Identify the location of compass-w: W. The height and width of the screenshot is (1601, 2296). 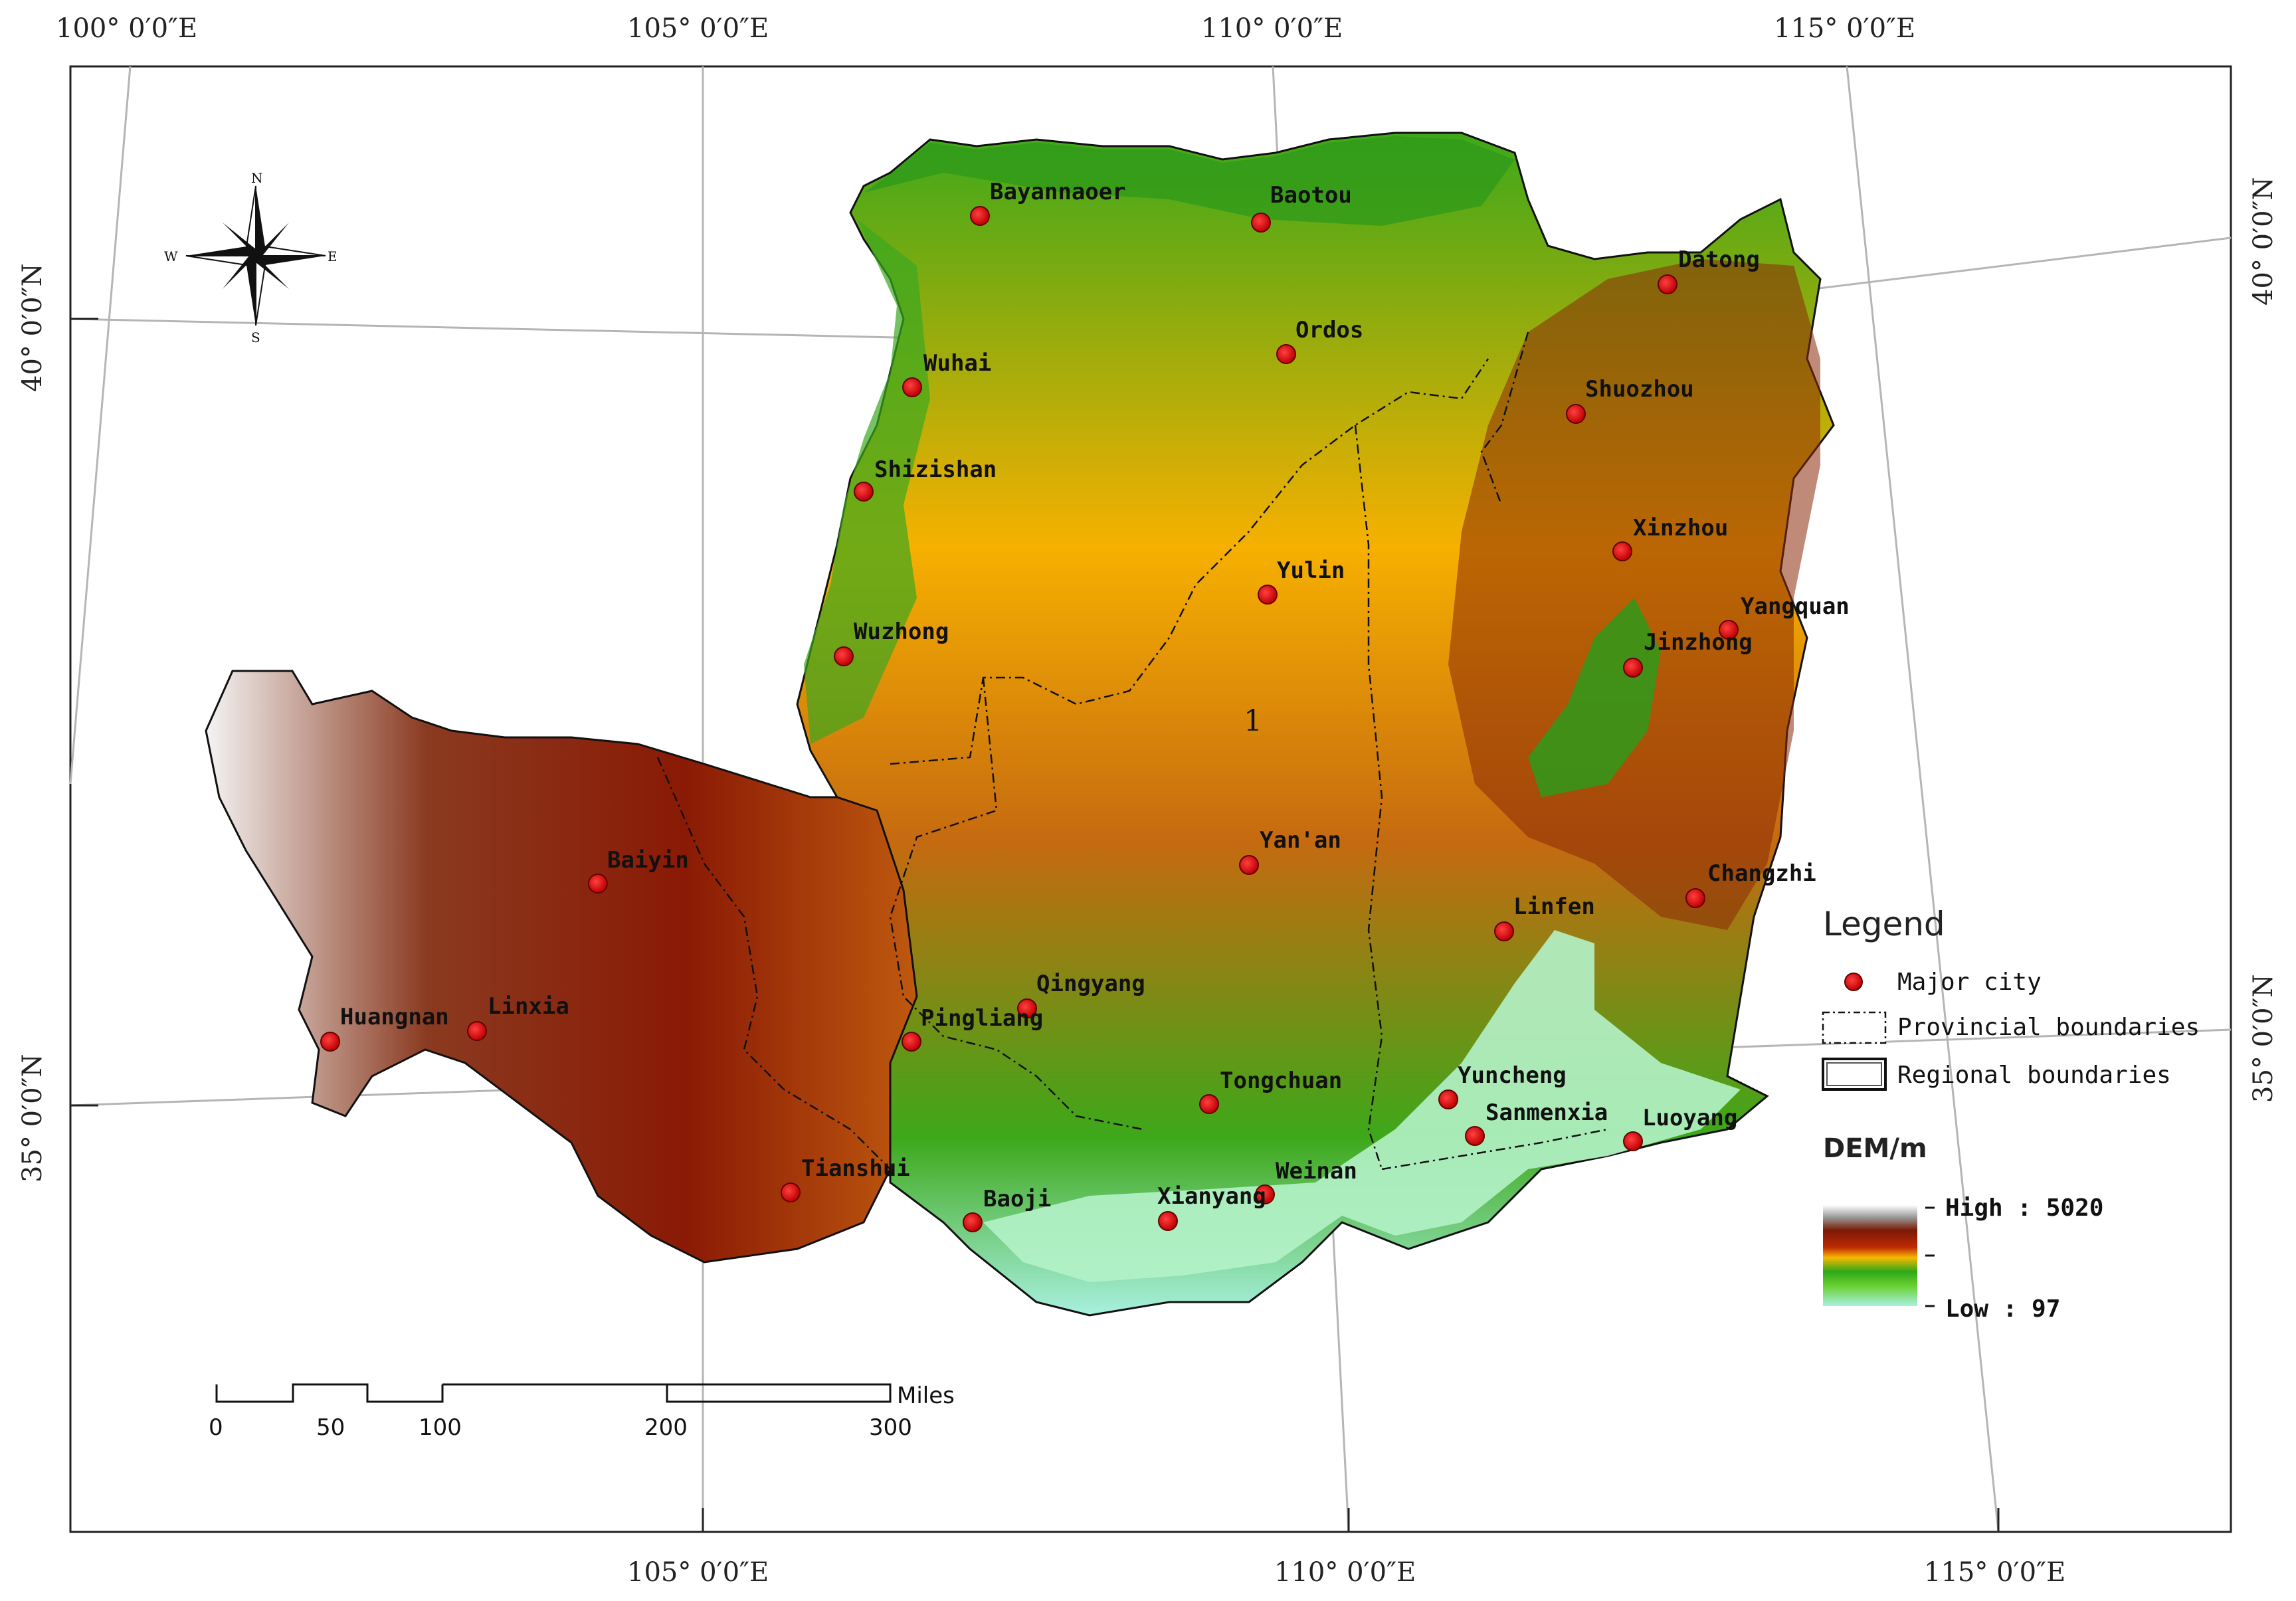
(171, 256).